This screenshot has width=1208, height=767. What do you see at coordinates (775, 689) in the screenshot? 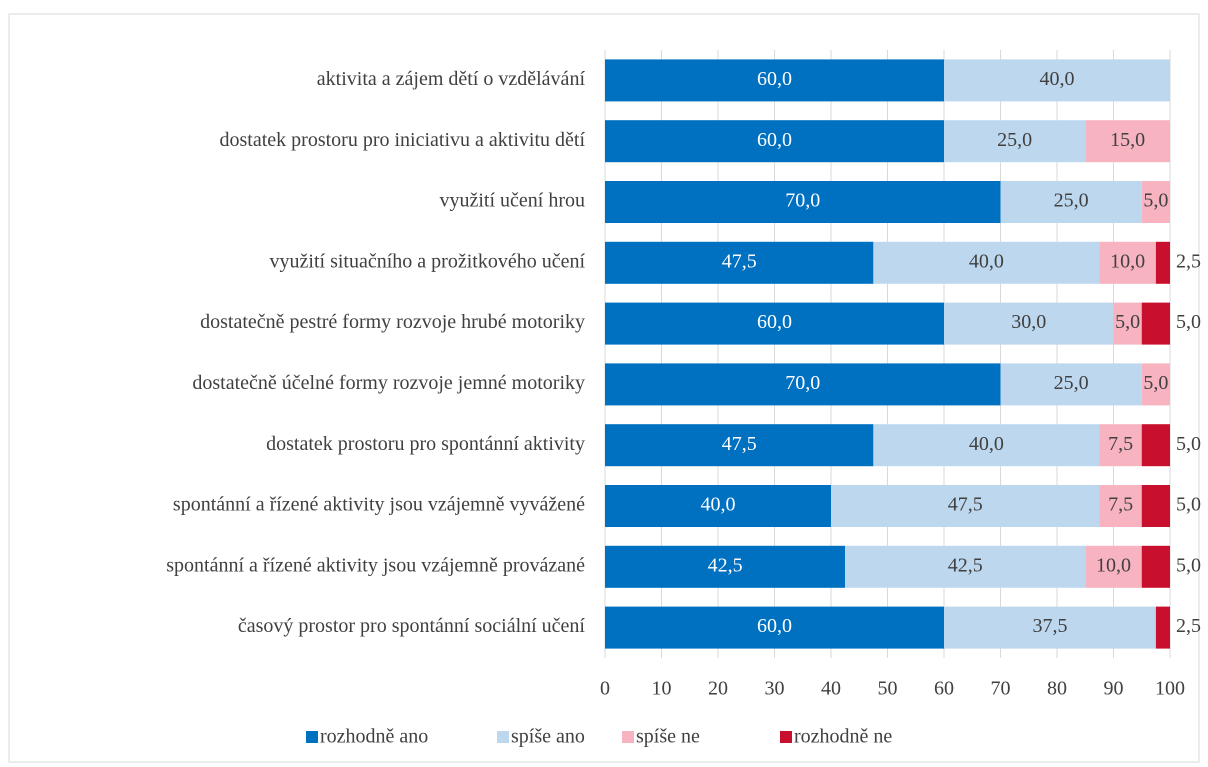
I see `x-tick-label: 30` at bounding box center [775, 689].